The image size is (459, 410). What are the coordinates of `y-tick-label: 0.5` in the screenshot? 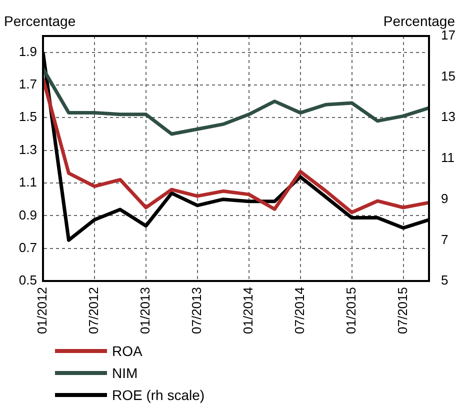 It's located at (27, 280).